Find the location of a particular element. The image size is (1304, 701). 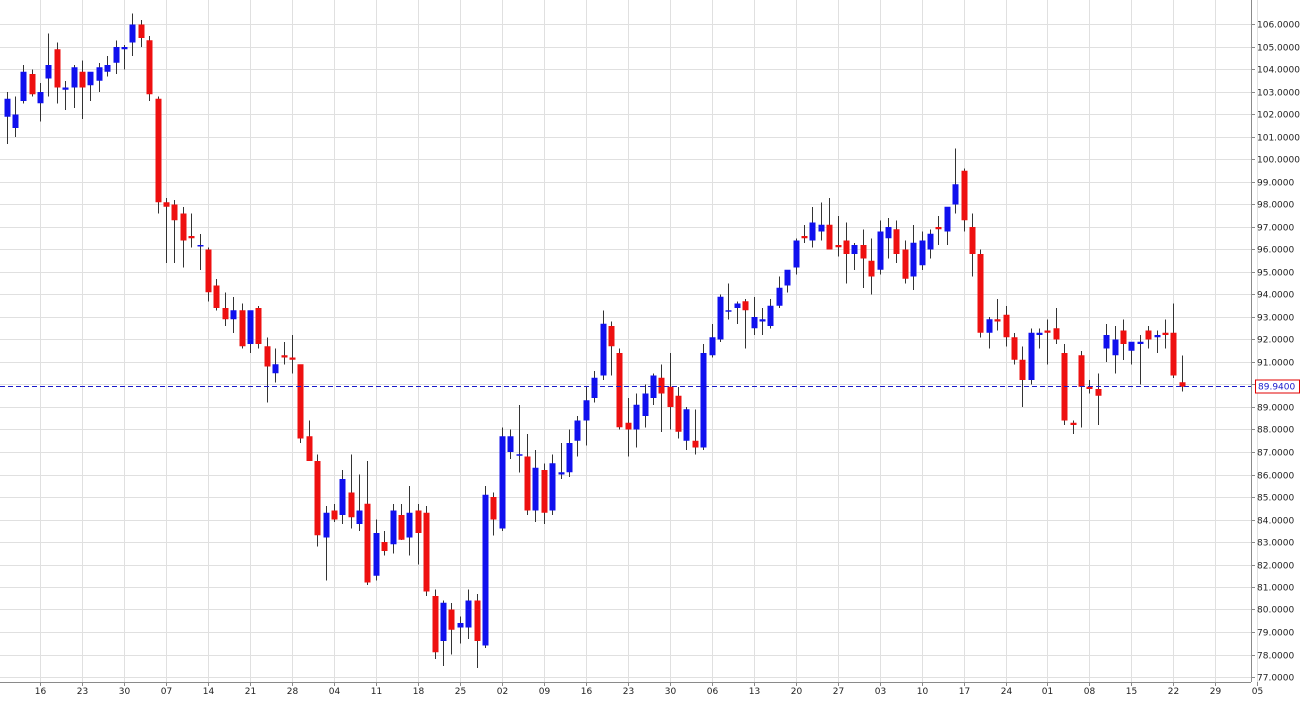

y-tick-label: 81.0000 is located at coordinates (1275, 589).